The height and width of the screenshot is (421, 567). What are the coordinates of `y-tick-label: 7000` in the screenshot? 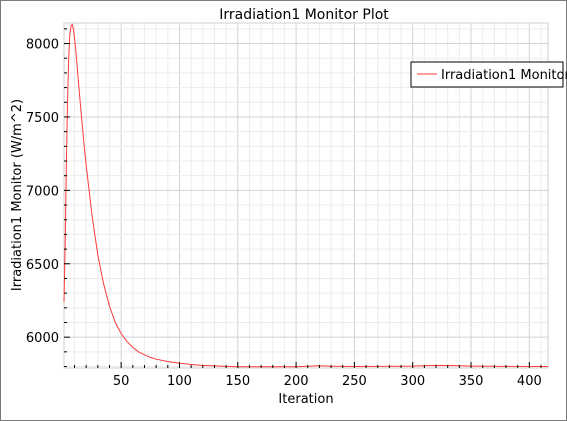 It's located at (42, 191).